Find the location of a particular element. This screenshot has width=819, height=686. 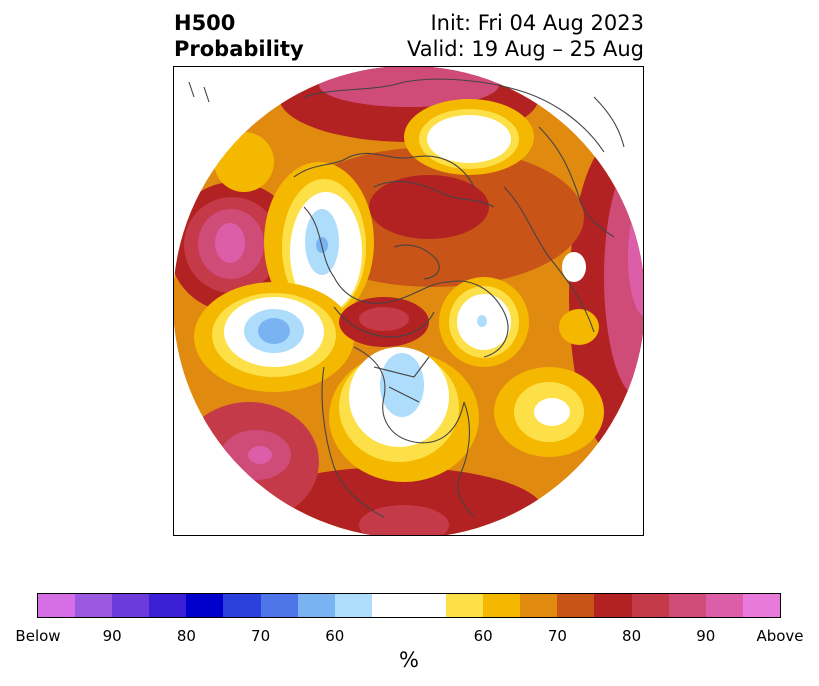

field-gold-east-coast is located at coordinates (579, 327).